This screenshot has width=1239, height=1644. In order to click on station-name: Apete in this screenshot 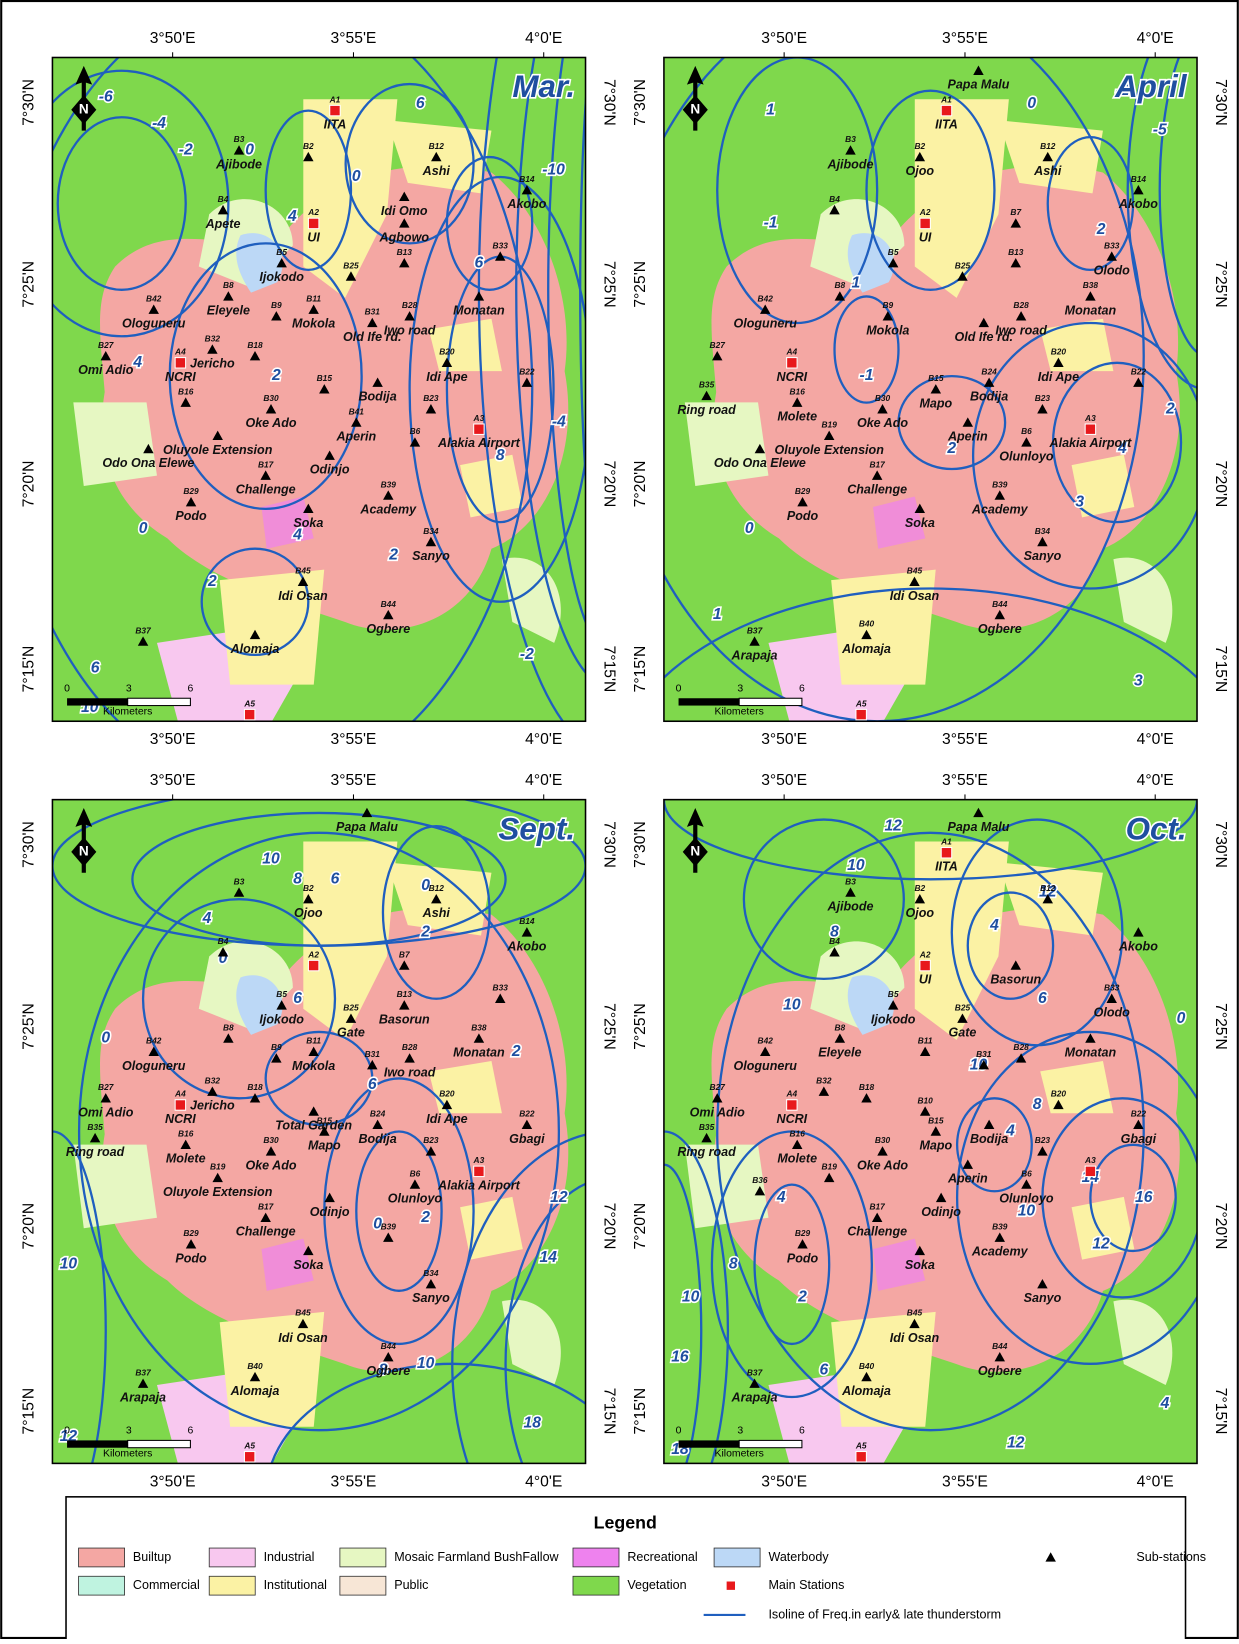, I will do `click(223, 224)`.